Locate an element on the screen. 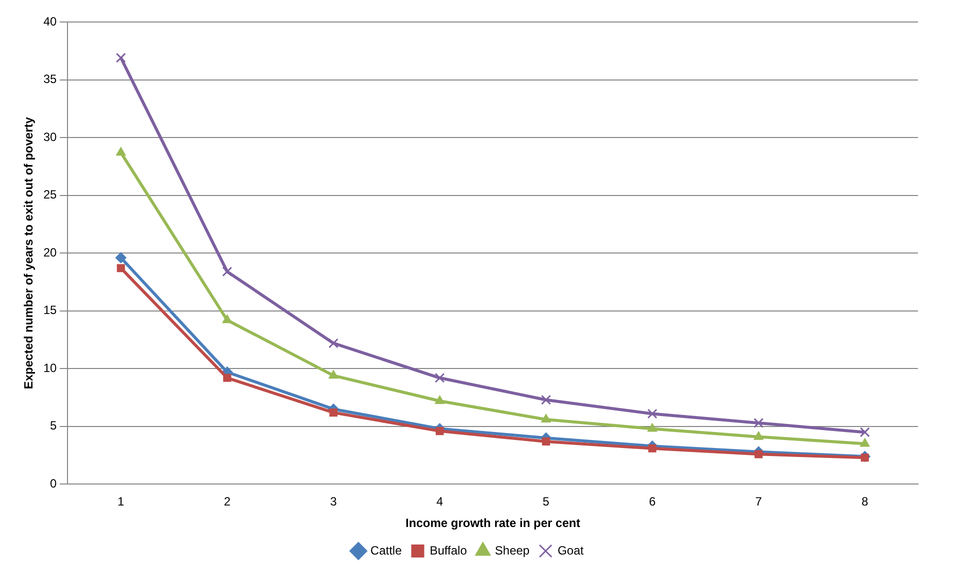 The width and height of the screenshot is (968, 581). x-tick-label: 5 is located at coordinates (546, 501).